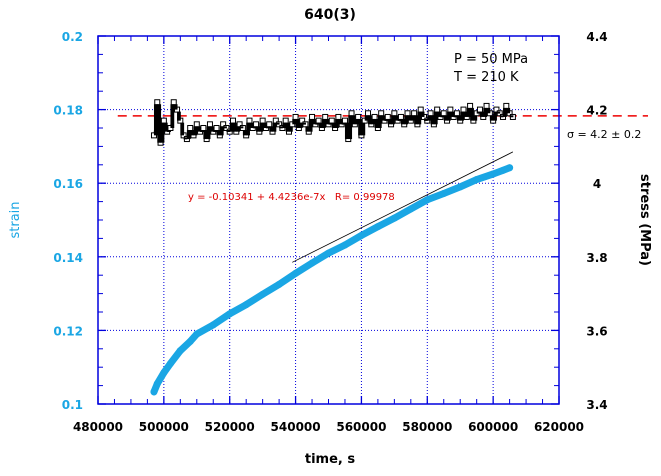 This screenshot has width=661, height=476. What do you see at coordinates (230, 427) in the screenshot?
I see `x-tick-label: 520000` at bounding box center [230, 427].